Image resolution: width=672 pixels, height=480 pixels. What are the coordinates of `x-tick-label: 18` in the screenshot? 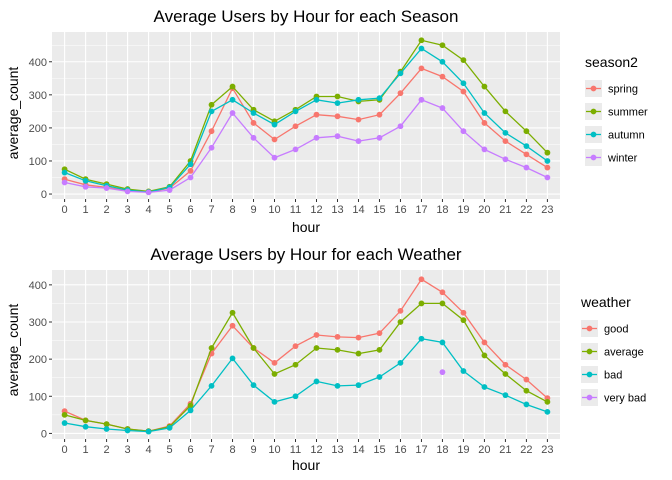 It's located at (442, 450).